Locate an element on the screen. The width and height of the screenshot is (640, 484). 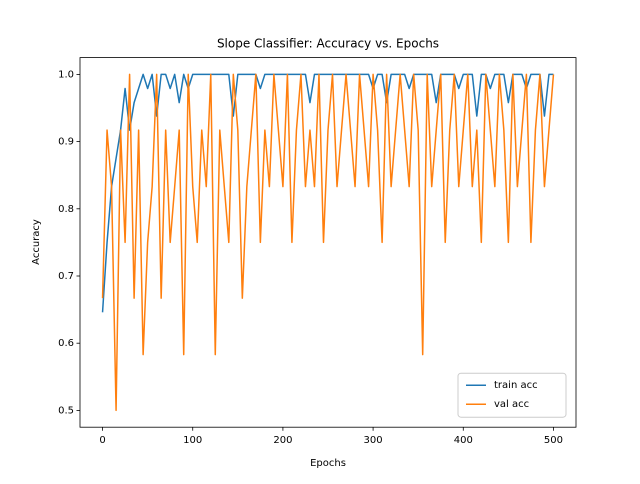
x-tick-label: 100 is located at coordinates (192, 440).